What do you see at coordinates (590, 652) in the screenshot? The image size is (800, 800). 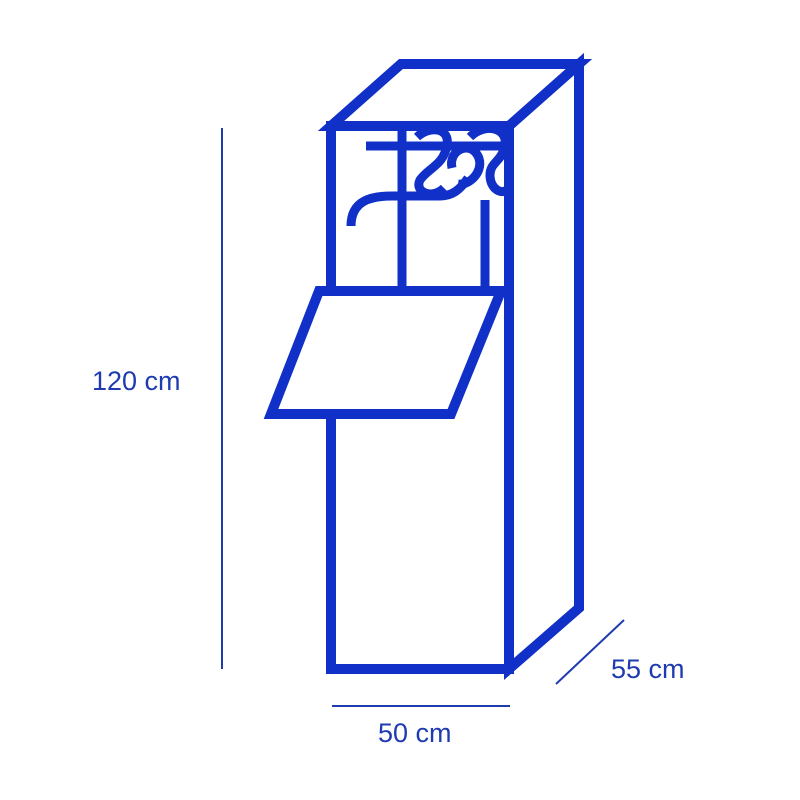 I see `depth-dimension-line` at bounding box center [590, 652].